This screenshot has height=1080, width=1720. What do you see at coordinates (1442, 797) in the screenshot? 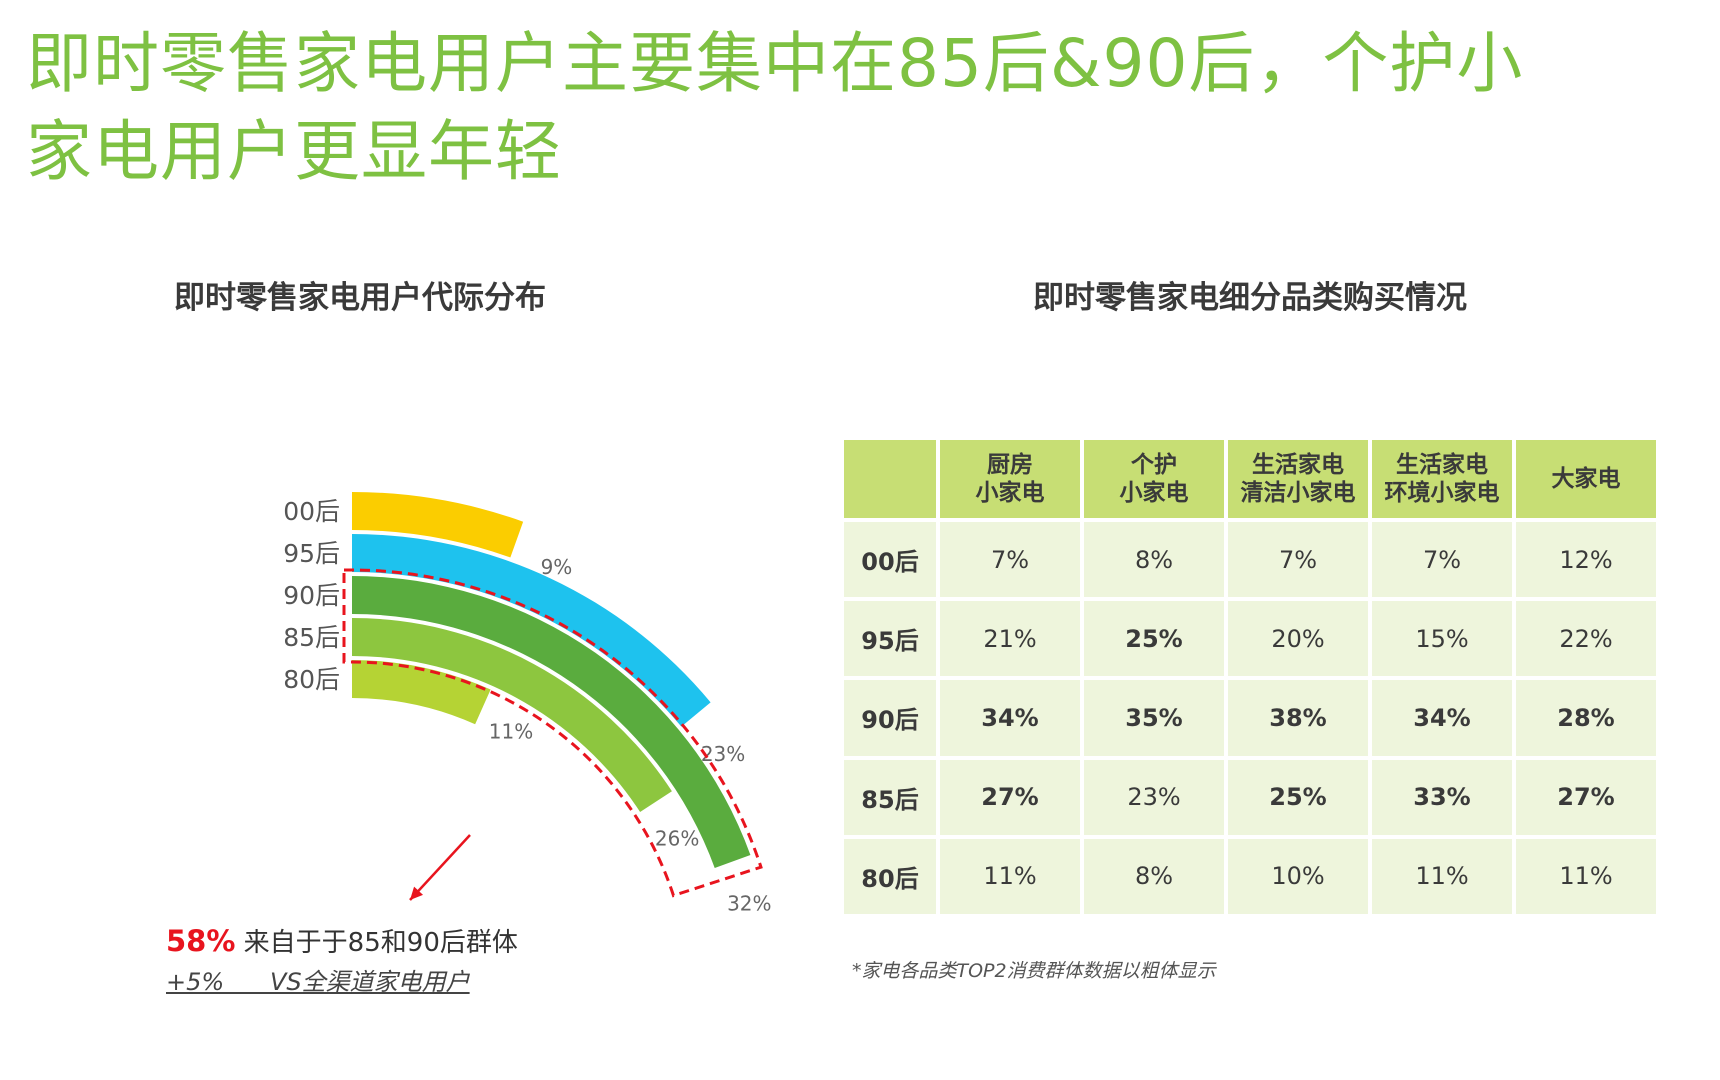
I see `table-cell: 33%` at bounding box center [1442, 797].